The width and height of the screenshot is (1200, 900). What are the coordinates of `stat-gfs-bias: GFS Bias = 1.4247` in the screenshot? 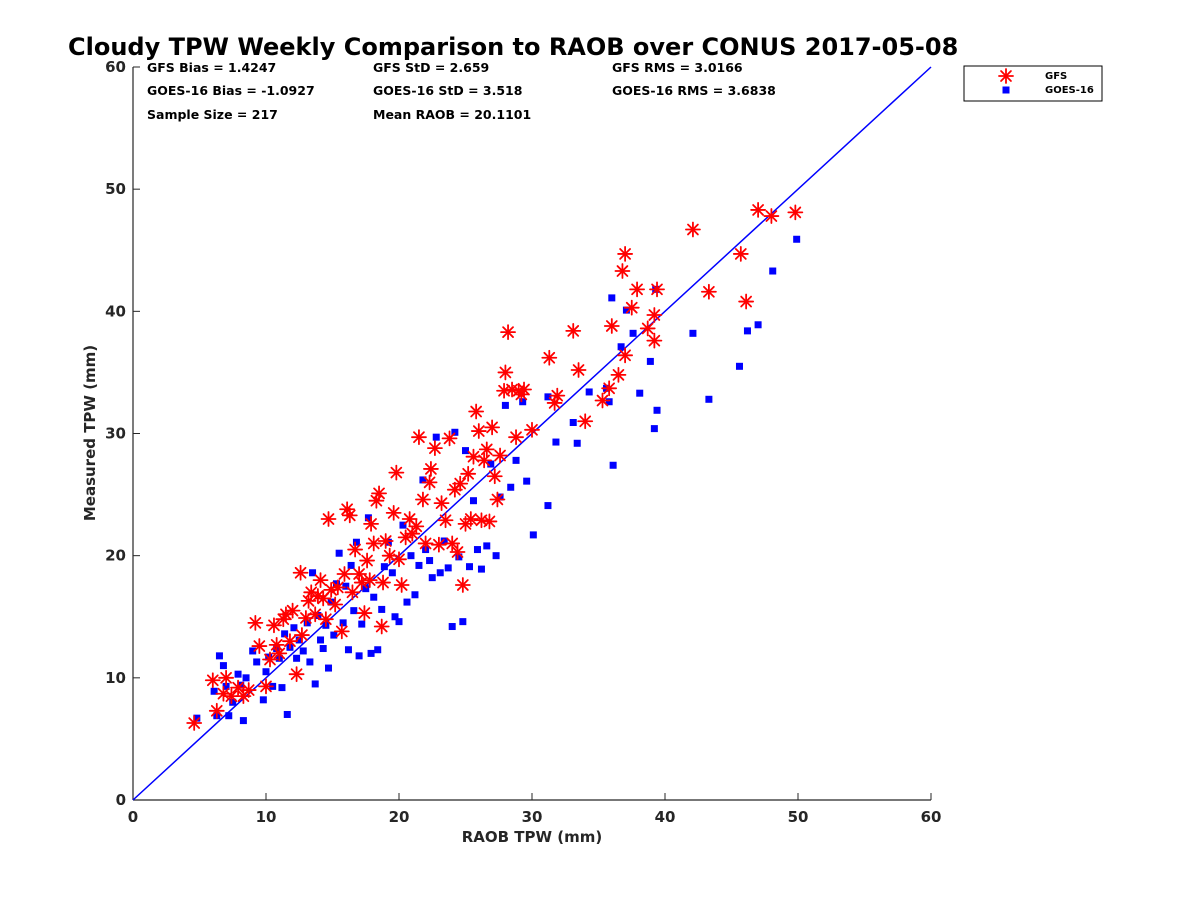 It's located at (211, 67).